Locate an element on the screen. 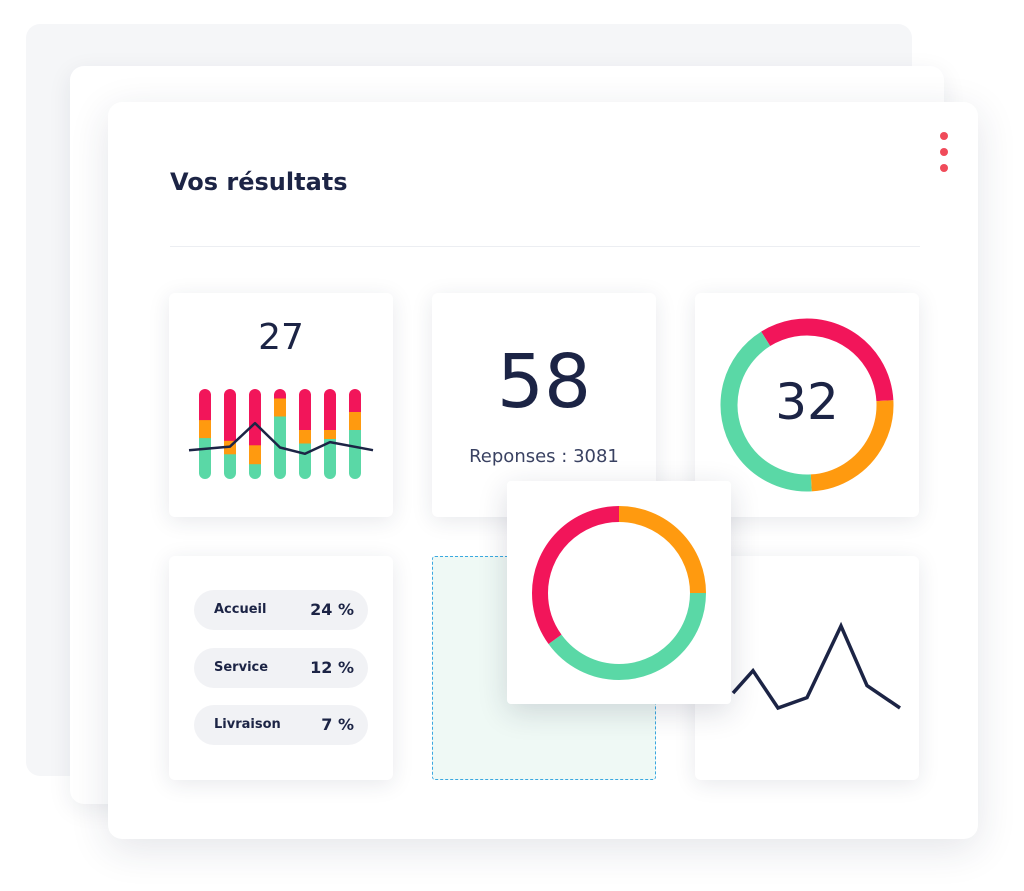 The width and height of the screenshot is (1024, 891). page-title: Vos résultats is located at coordinates (259, 182).